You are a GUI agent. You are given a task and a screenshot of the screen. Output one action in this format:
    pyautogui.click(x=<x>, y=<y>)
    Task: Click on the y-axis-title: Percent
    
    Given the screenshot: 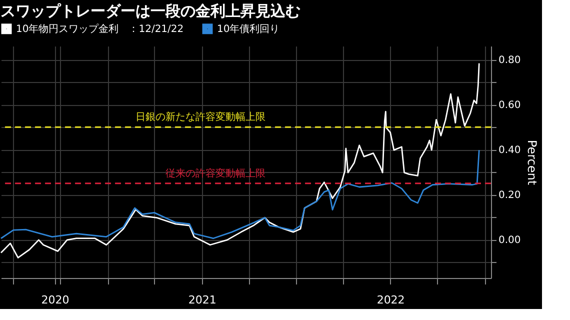 What is the action you would take?
    pyautogui.click(x=531, y=163)
    